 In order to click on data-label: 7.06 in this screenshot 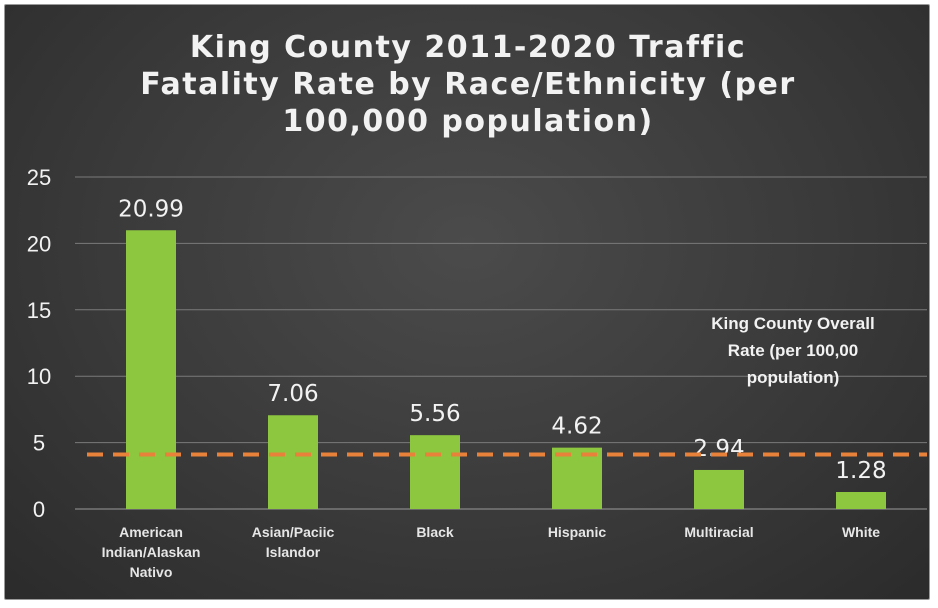, I will do `click(292, 394)`.